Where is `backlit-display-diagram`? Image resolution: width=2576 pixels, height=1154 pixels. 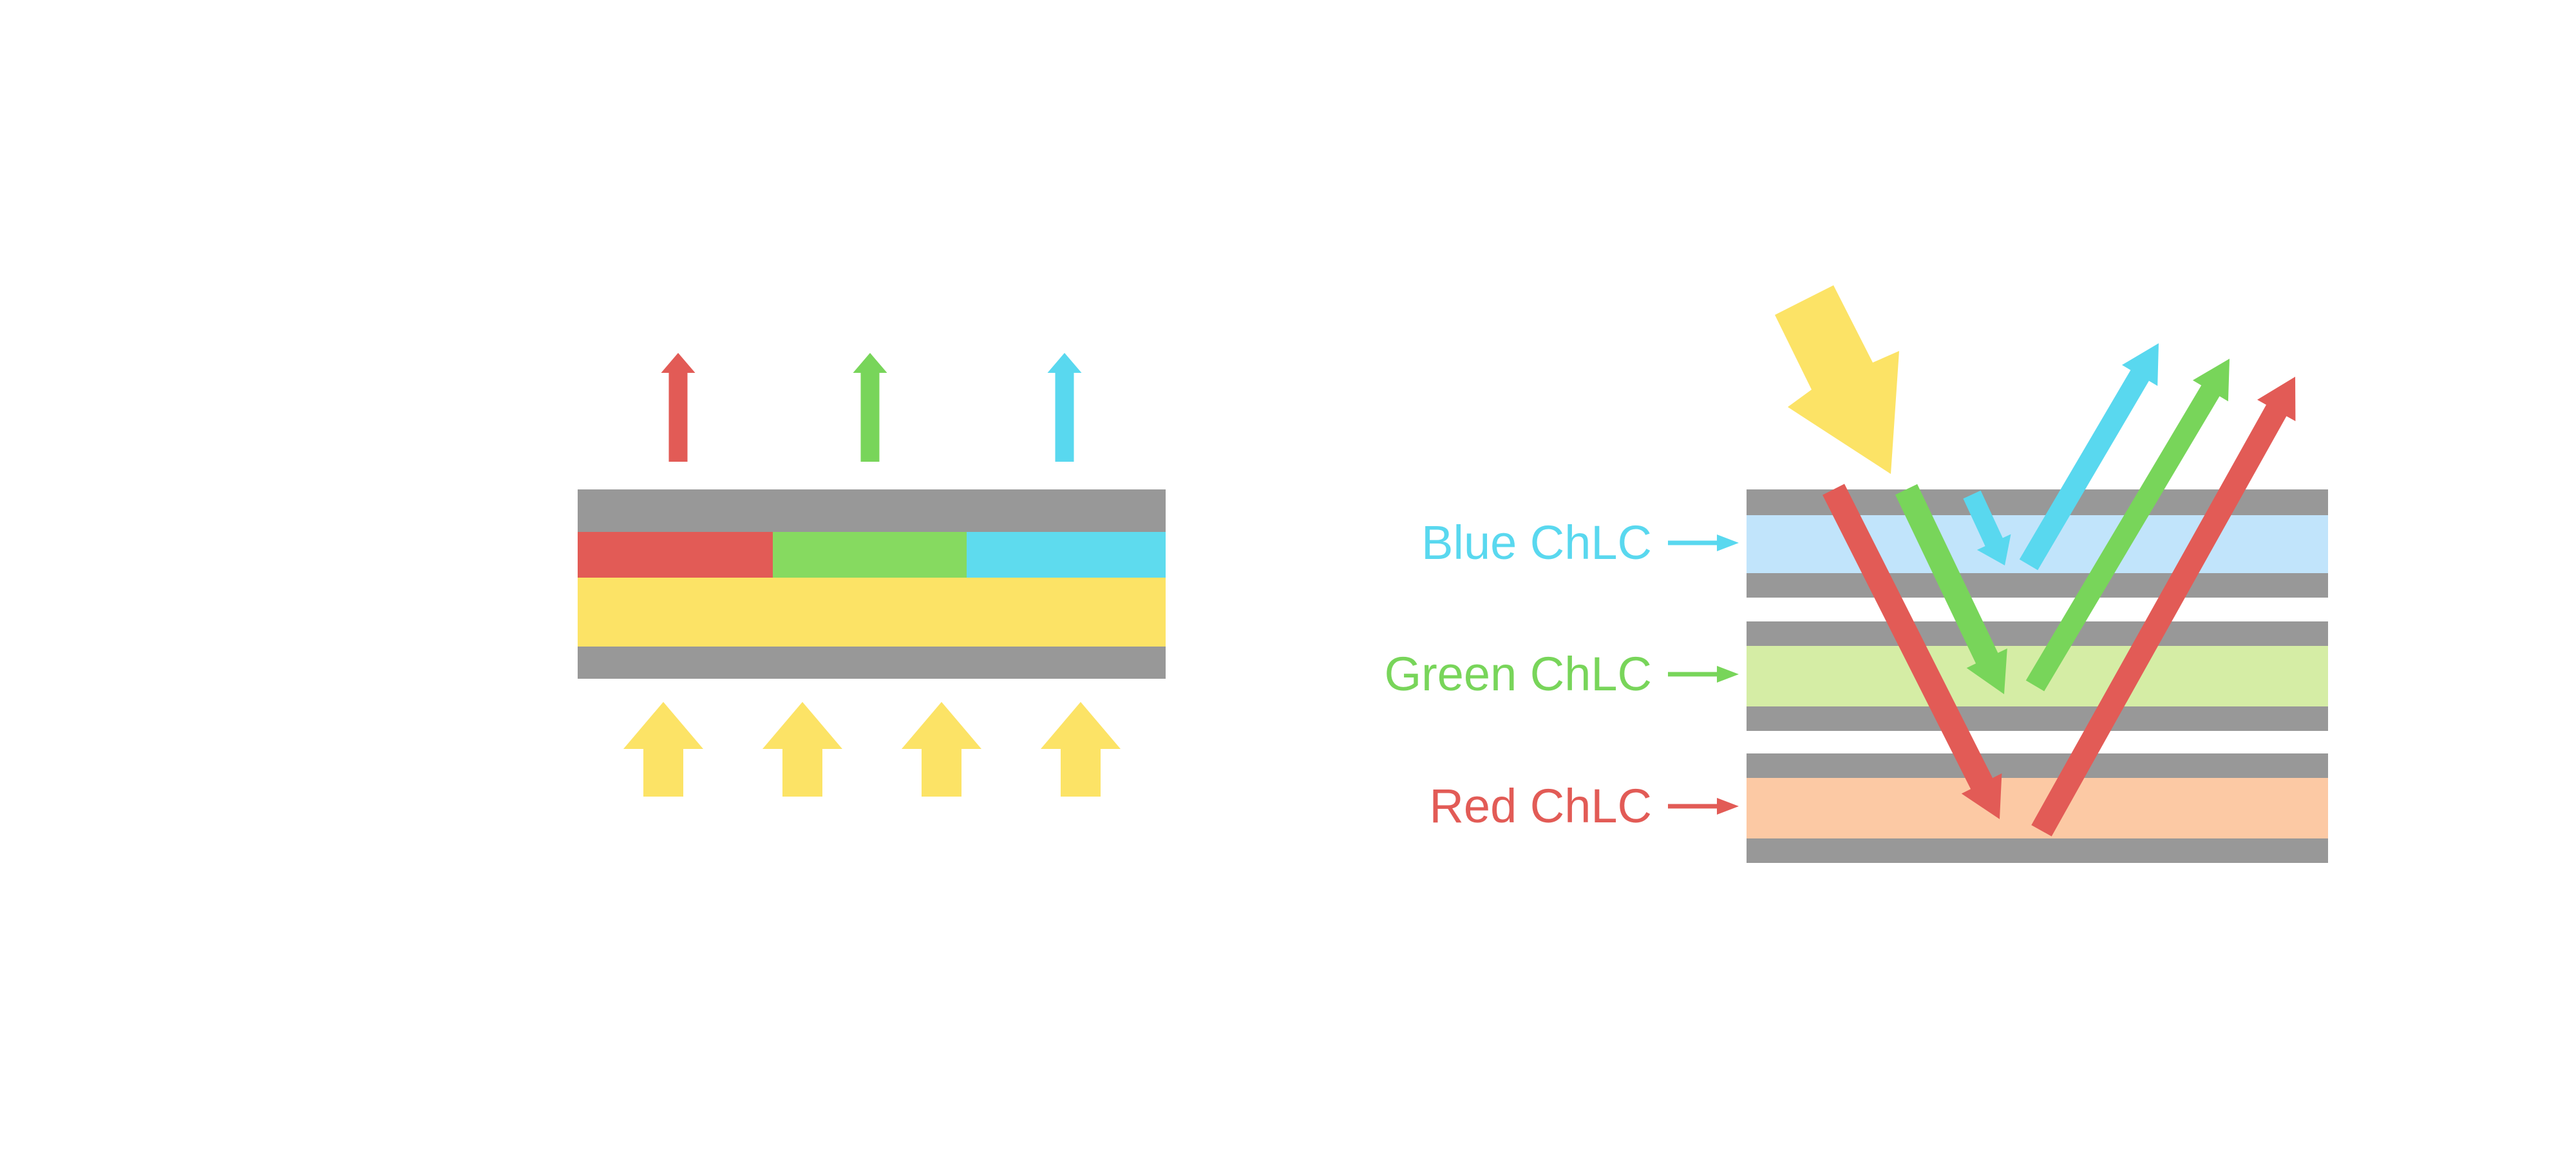 backlit-display-diagram is located at coordinates (872, 575).